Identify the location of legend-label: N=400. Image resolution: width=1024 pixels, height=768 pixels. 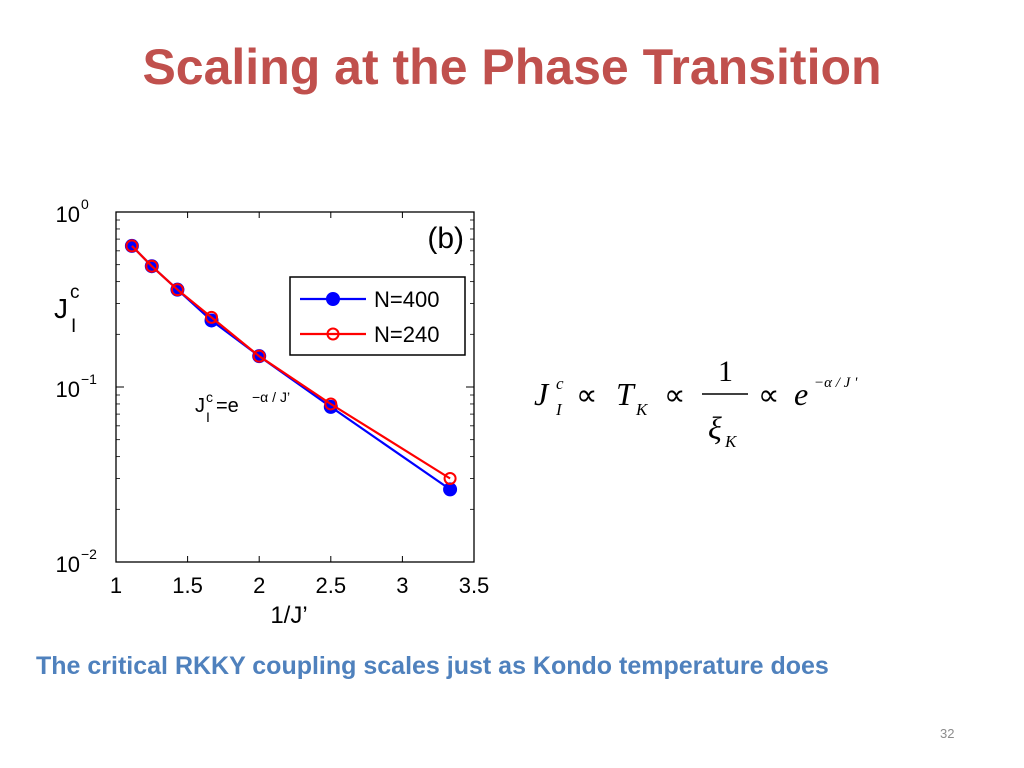
(406, 299).